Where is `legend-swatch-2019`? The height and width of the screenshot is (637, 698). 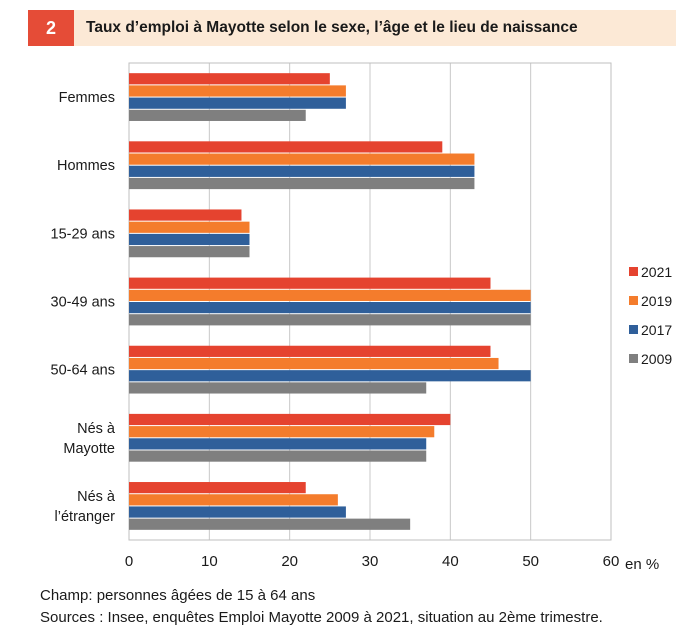 legend-swatch-2019 is located at coordinates (633, 300).